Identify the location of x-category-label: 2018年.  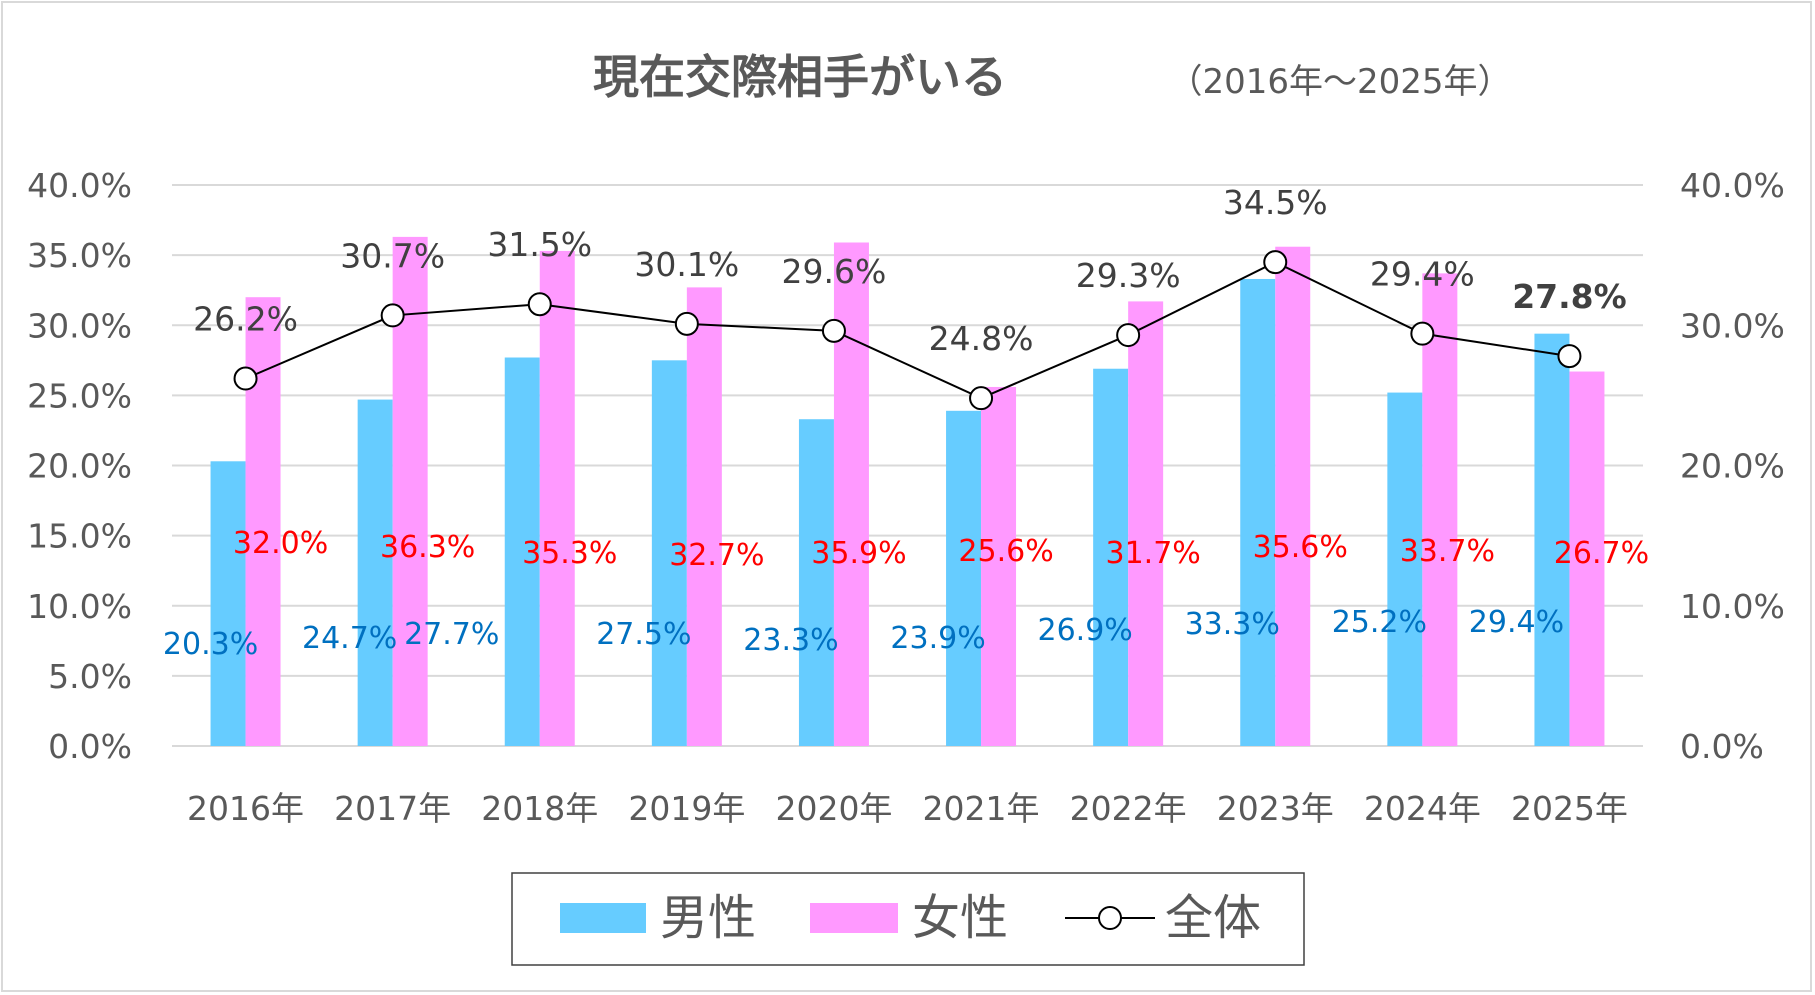
(539, 808).